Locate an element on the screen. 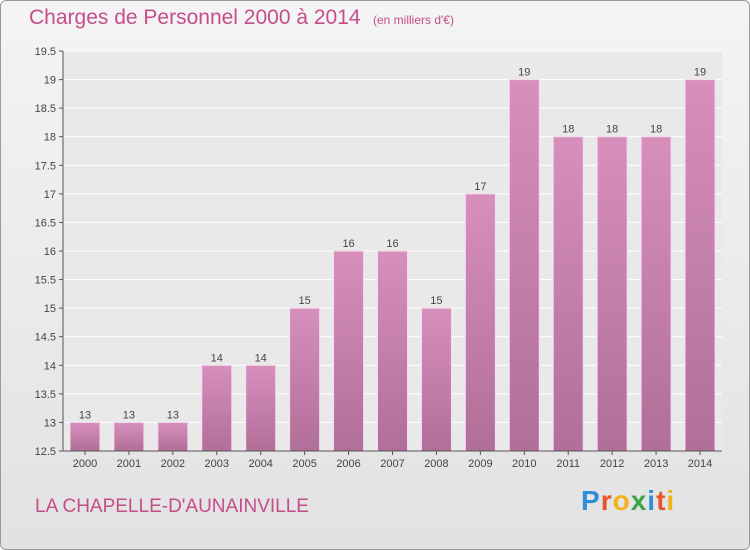 Image resolution: width=750 pixels, height=550 pixels. logo-letter: r is located at coordinates (606, 500).